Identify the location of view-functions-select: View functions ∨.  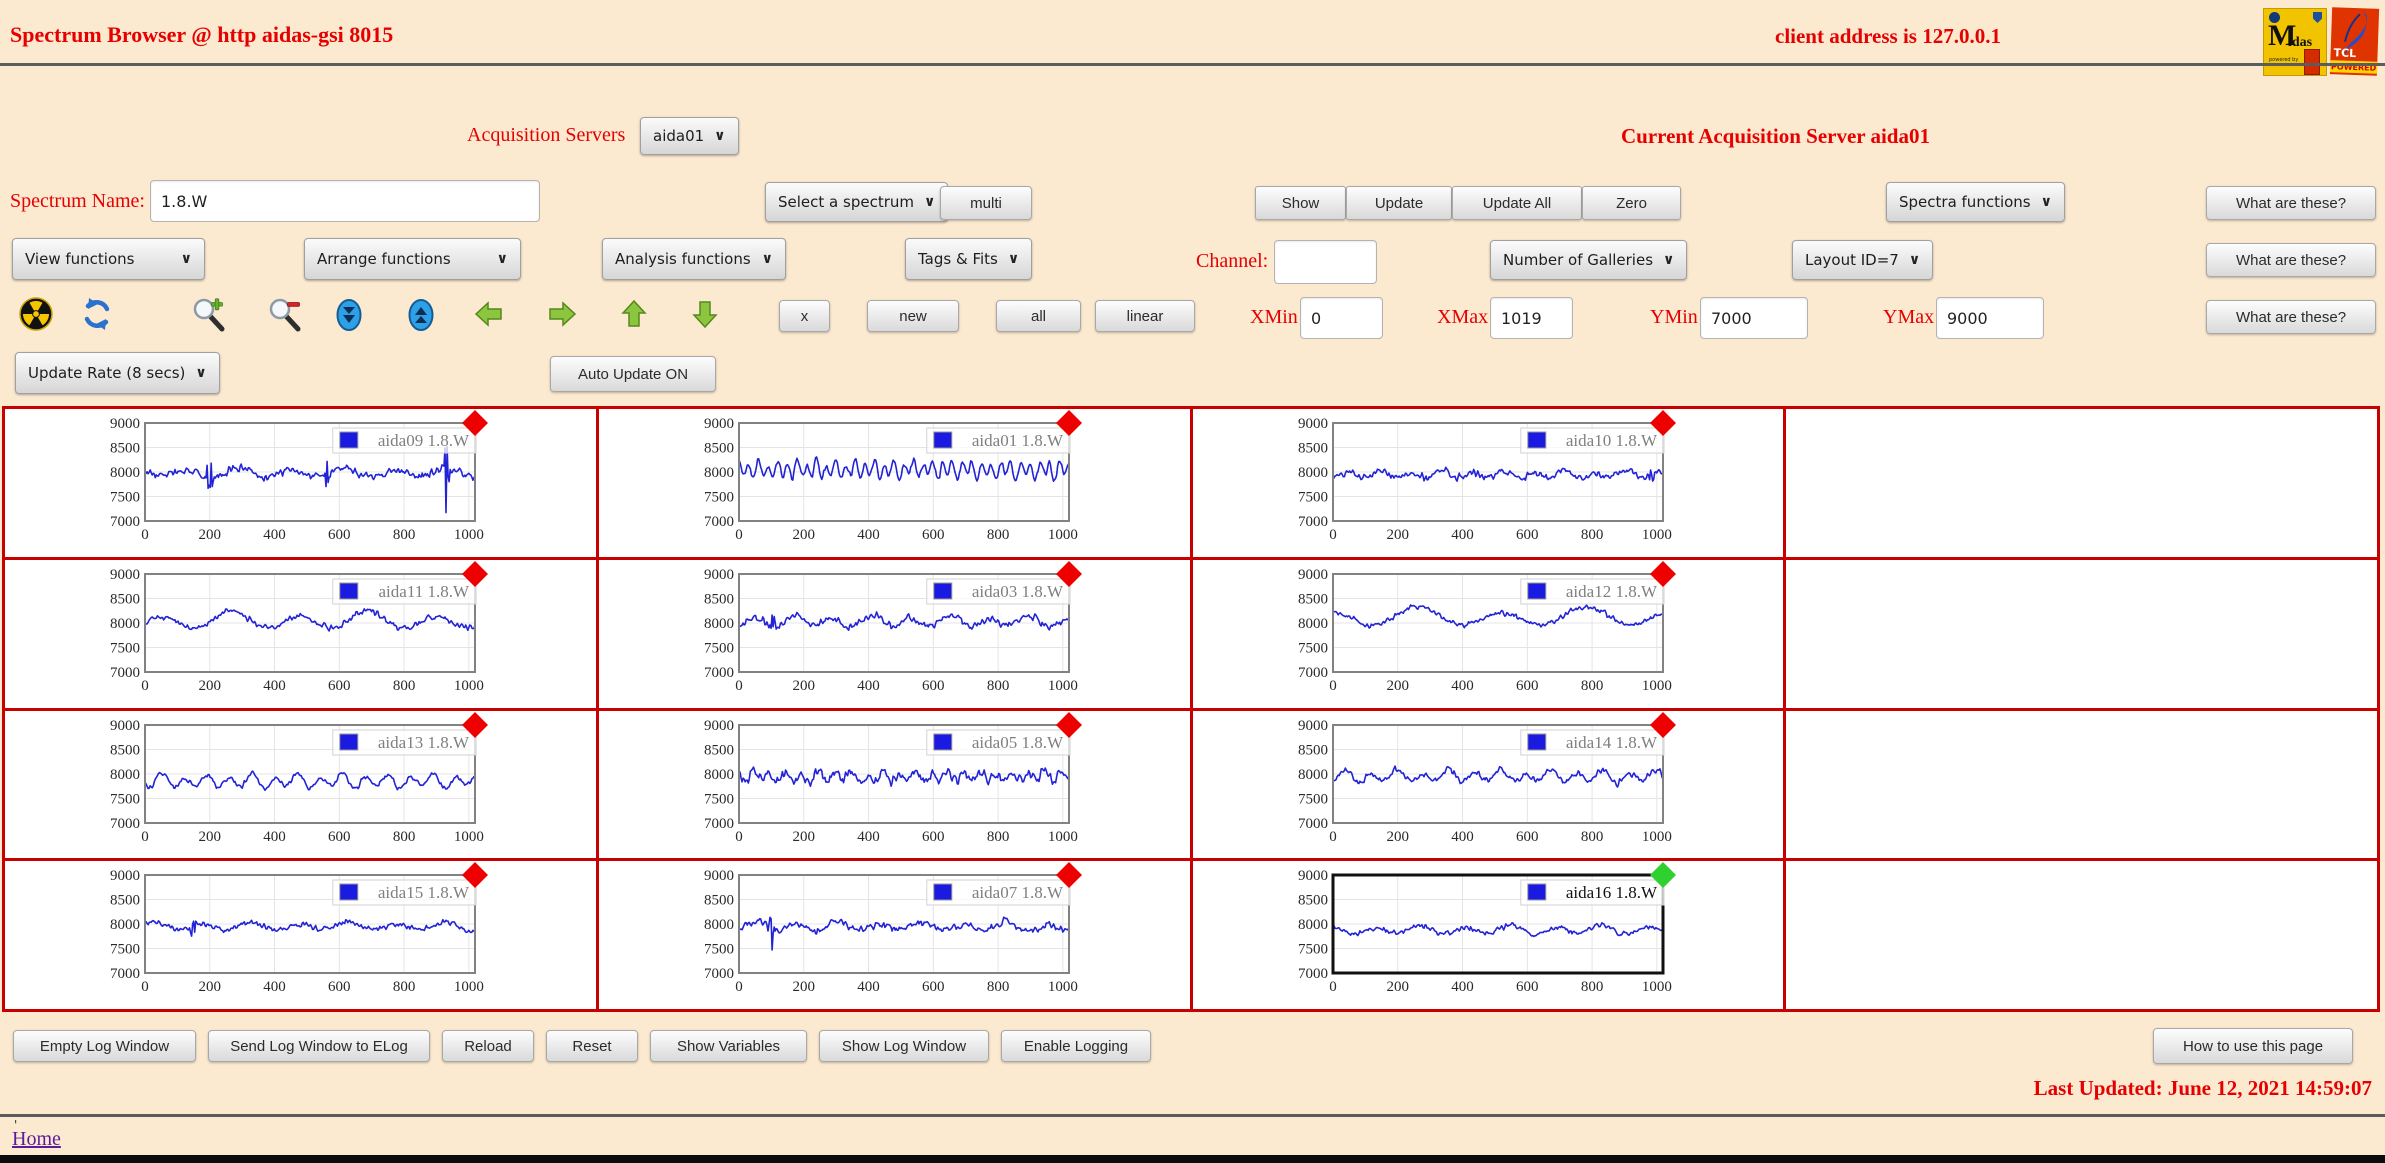
(108, 259).